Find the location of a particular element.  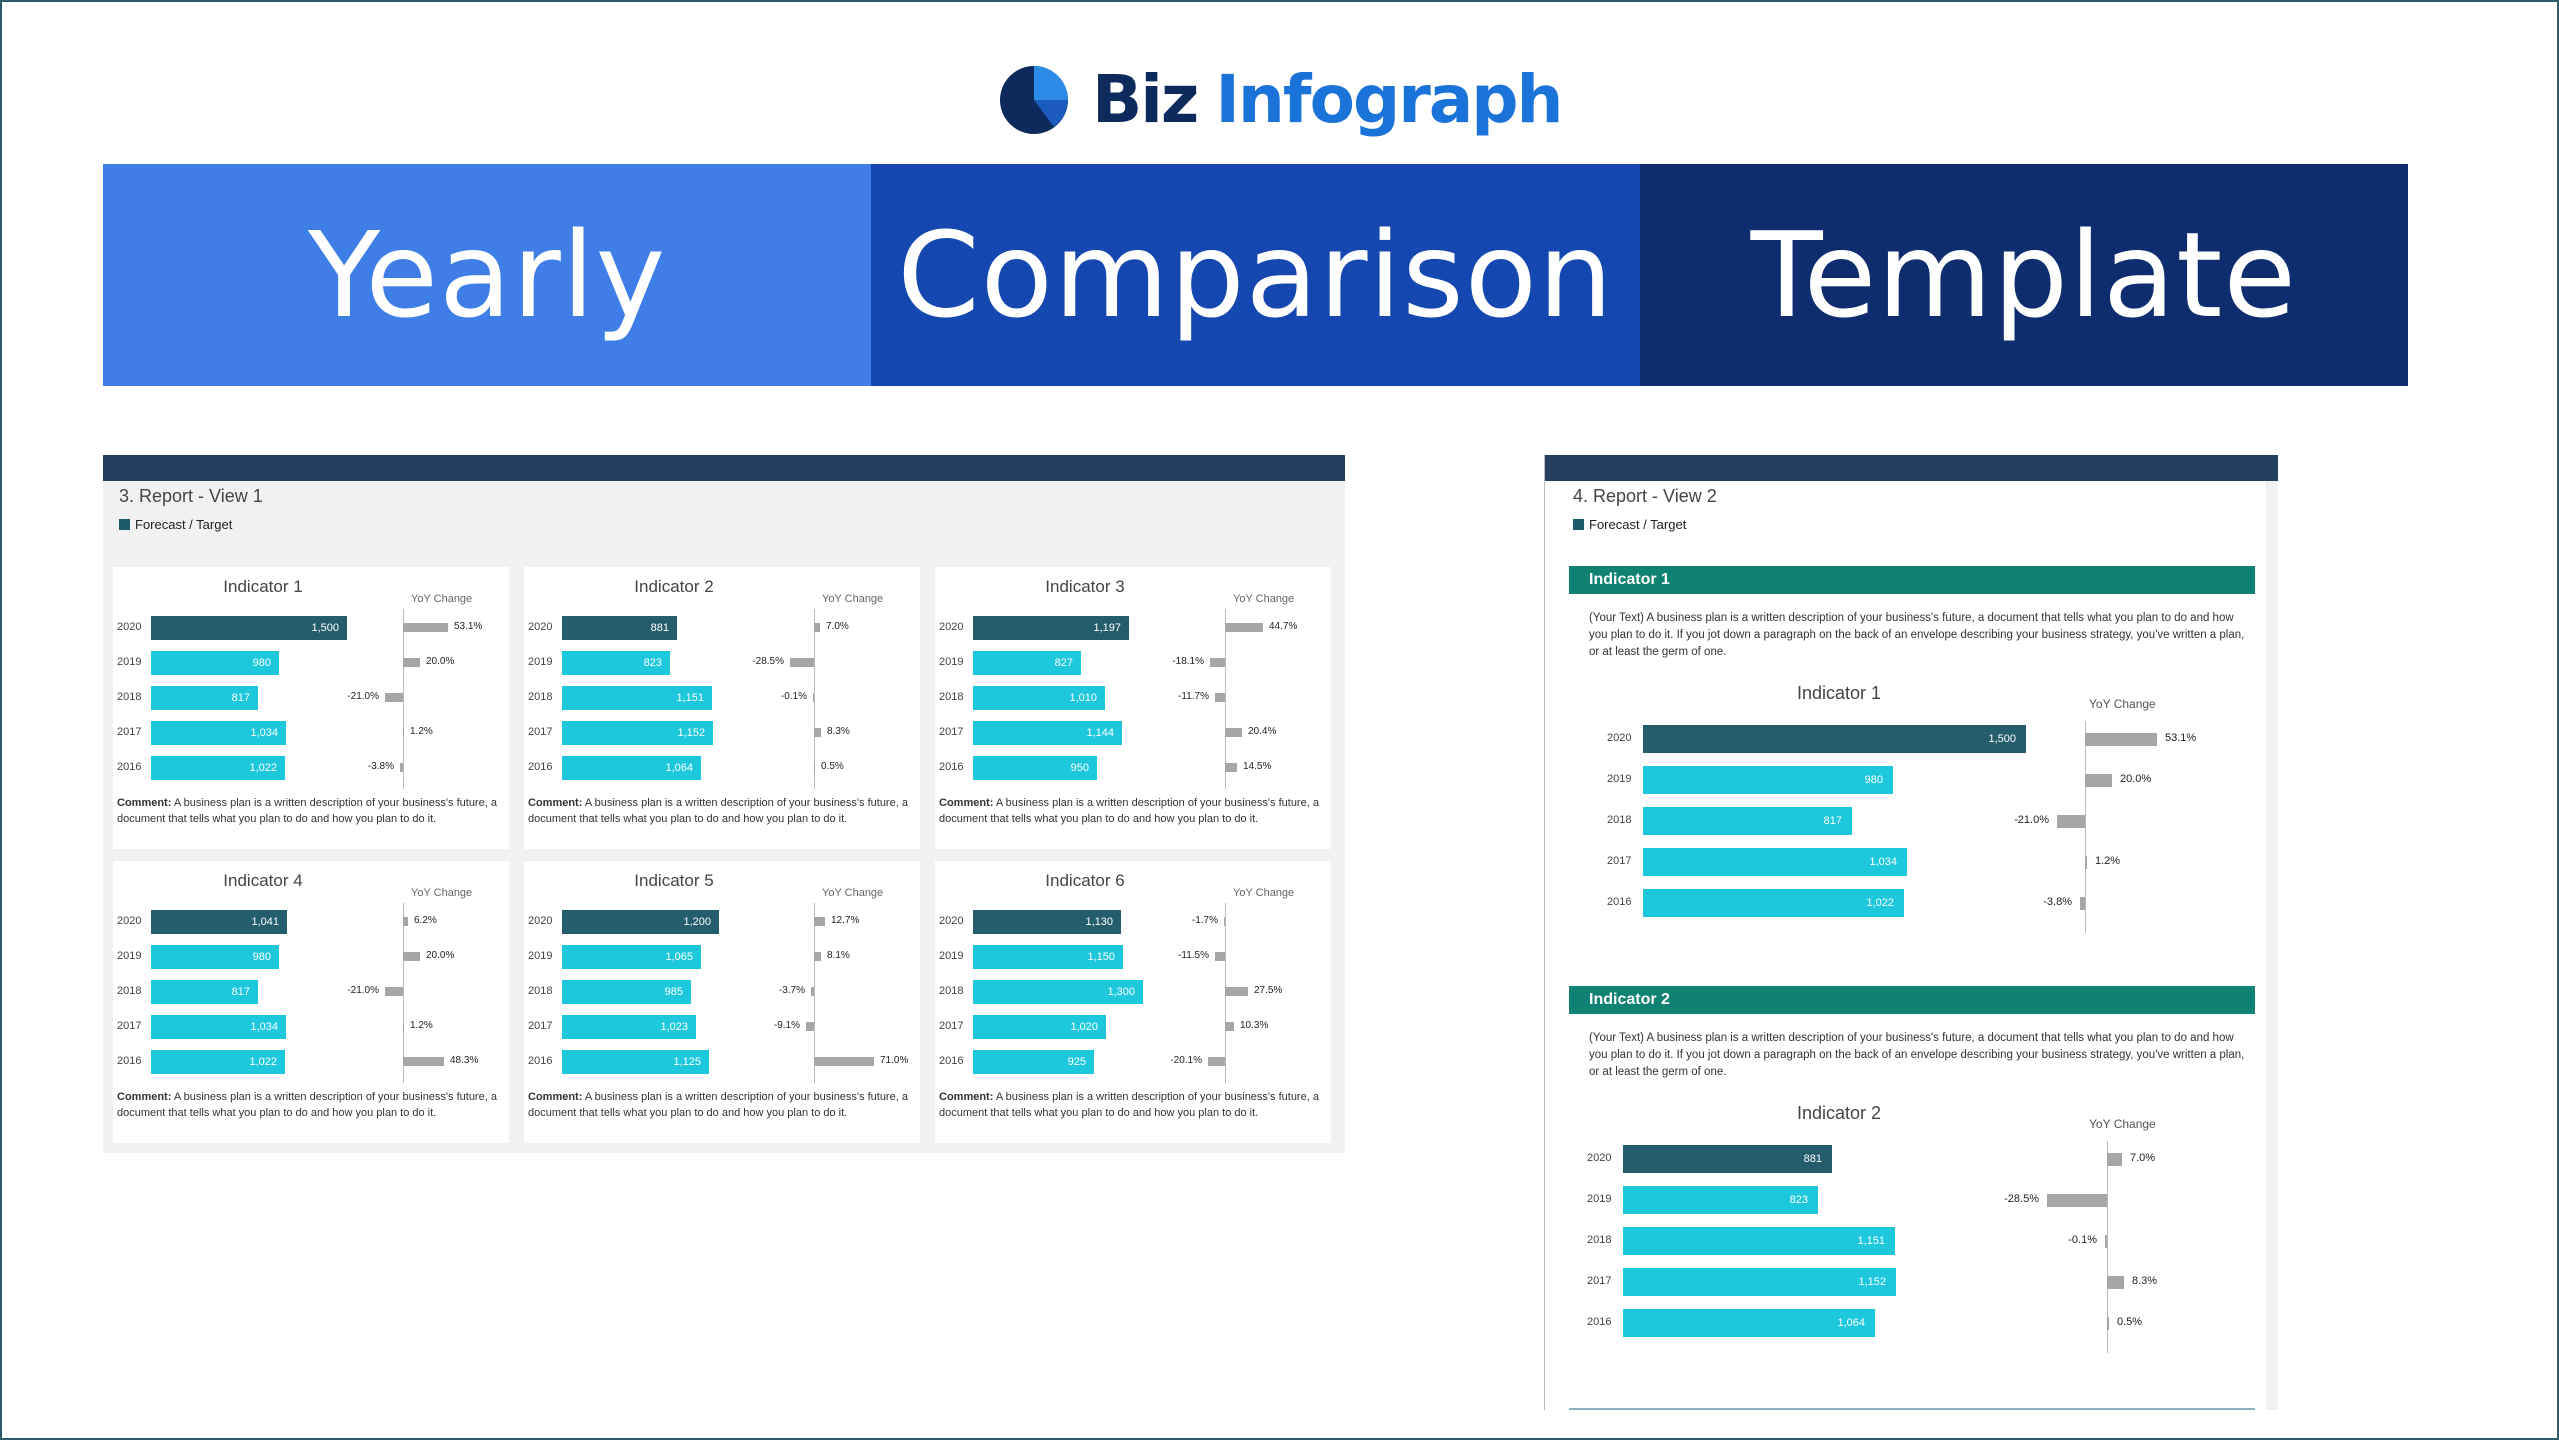

value-bar: 1,034 is located at coordinates (218, 1027).